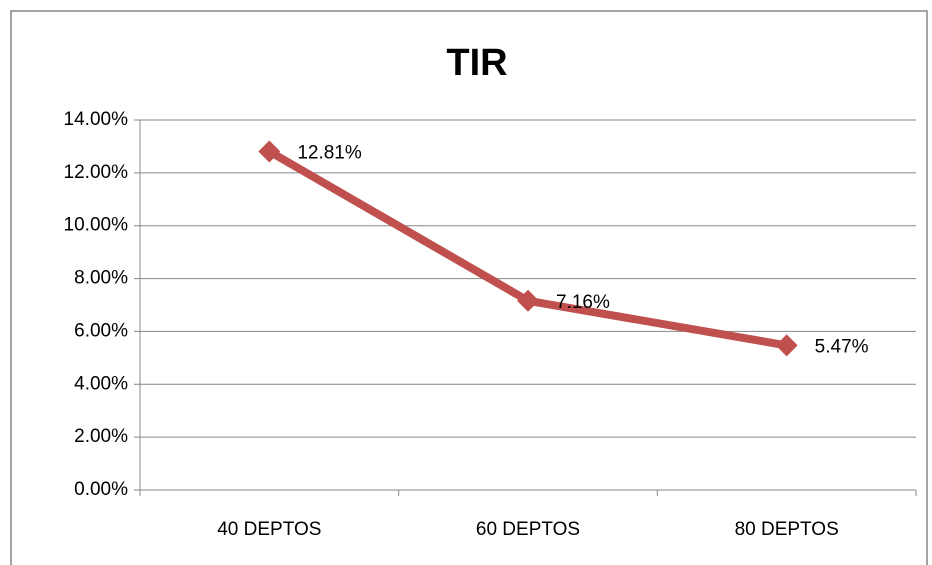 The width and height of the screenshot is (932, 565). What do you see at coordinates (101, 330) in the screenshot?
I see `y-tick-label: 6.00%` at bounding box center [101, 330].